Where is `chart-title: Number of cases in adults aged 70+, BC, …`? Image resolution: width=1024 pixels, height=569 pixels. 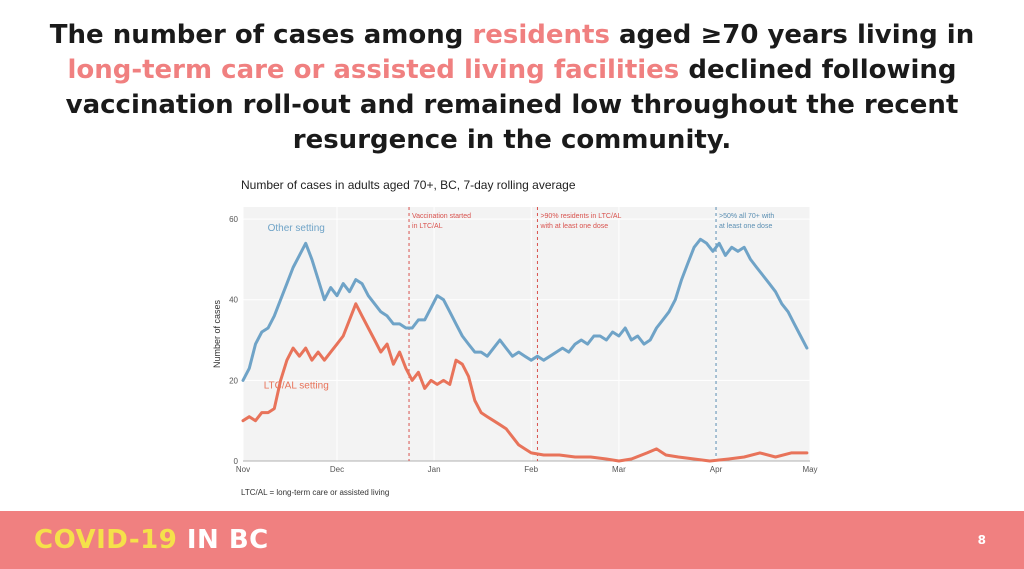 chart-title: Number of cases in adults aged 70+, BC, … is located at coordinates (408, 185).